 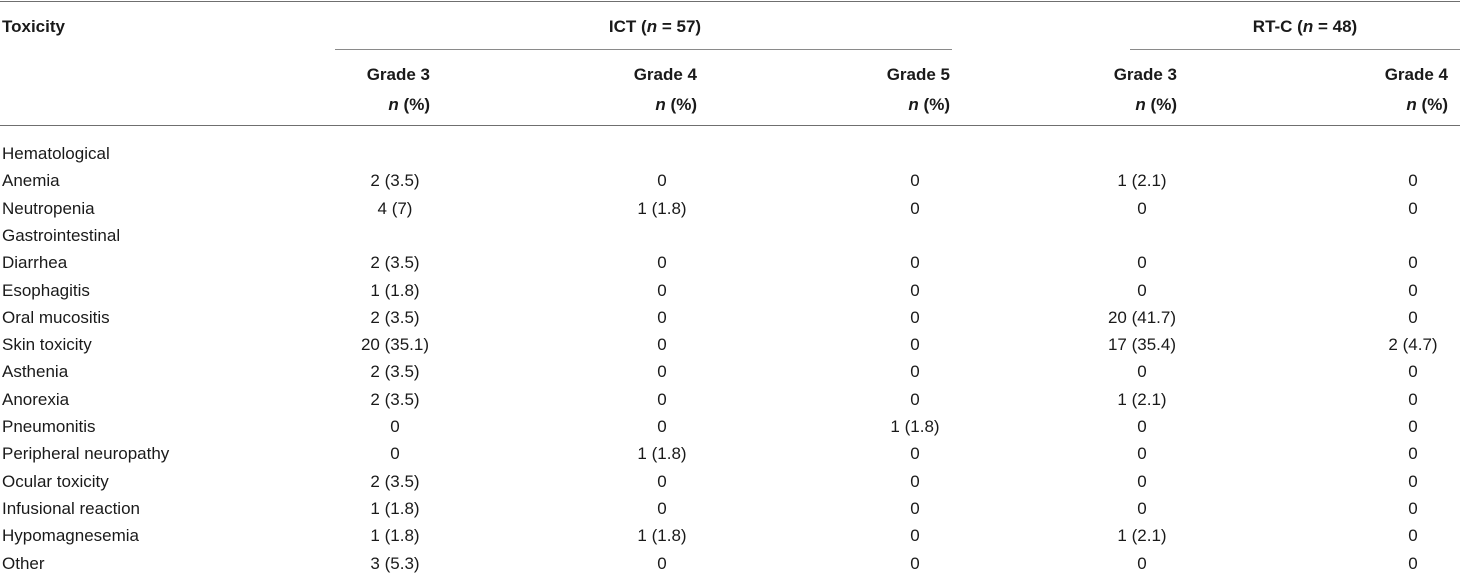 What do you see at coordinates (71, 508) in the screenshot?
I see `row-label: Infusional reaction` at bounding box center [71, 508].